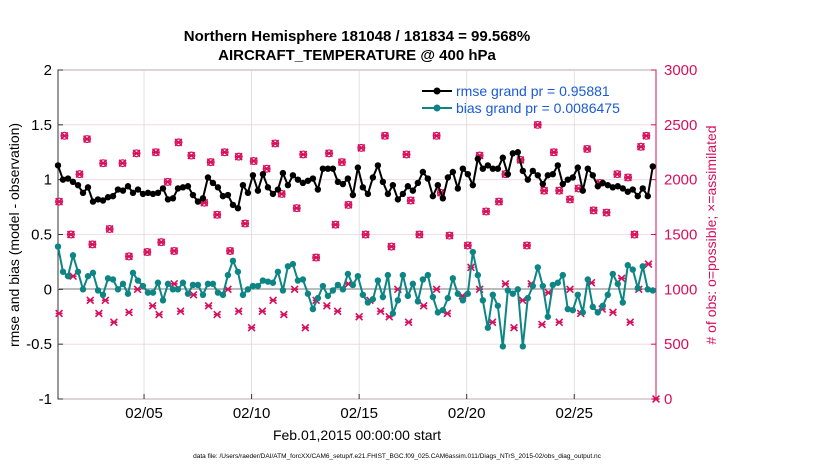 This screenshot has width=830, height=470. What do you see at coordinates (711, 234) in the screenshot?
I see `y-axis-right-label: # of obs: o=possible; ×=assimilated` at bounding box center [711, 234].